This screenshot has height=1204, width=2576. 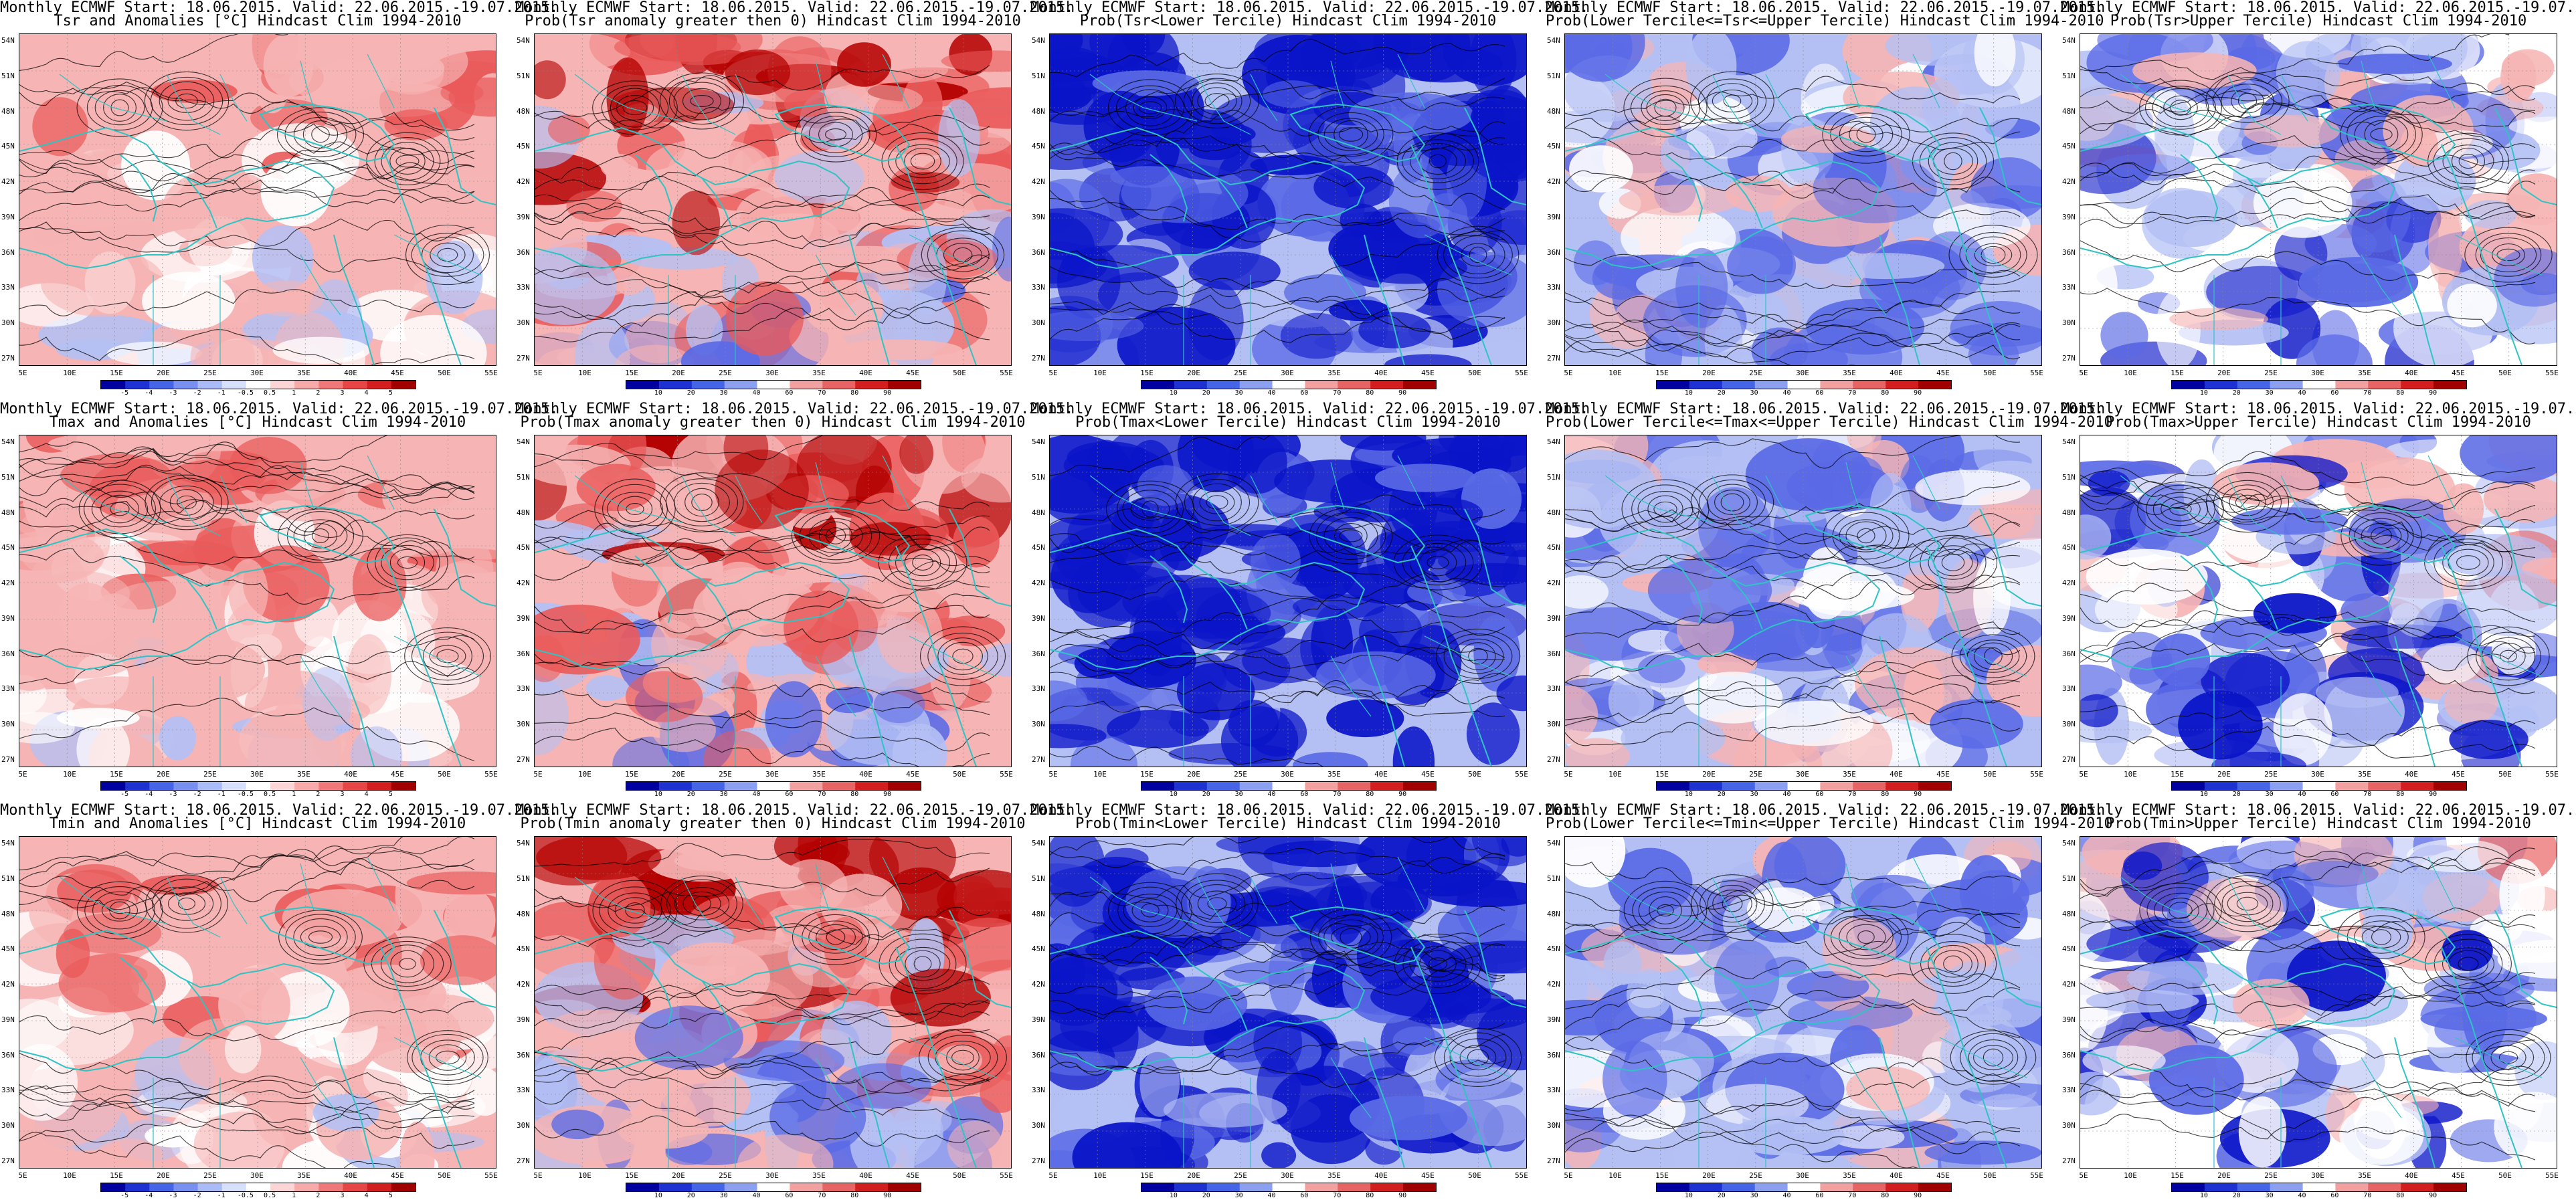 What do you see at coordinates (1849, 373) in the screenshot?
I see `longitude-tick-label: 35E` at bounding box center [1849, 373].